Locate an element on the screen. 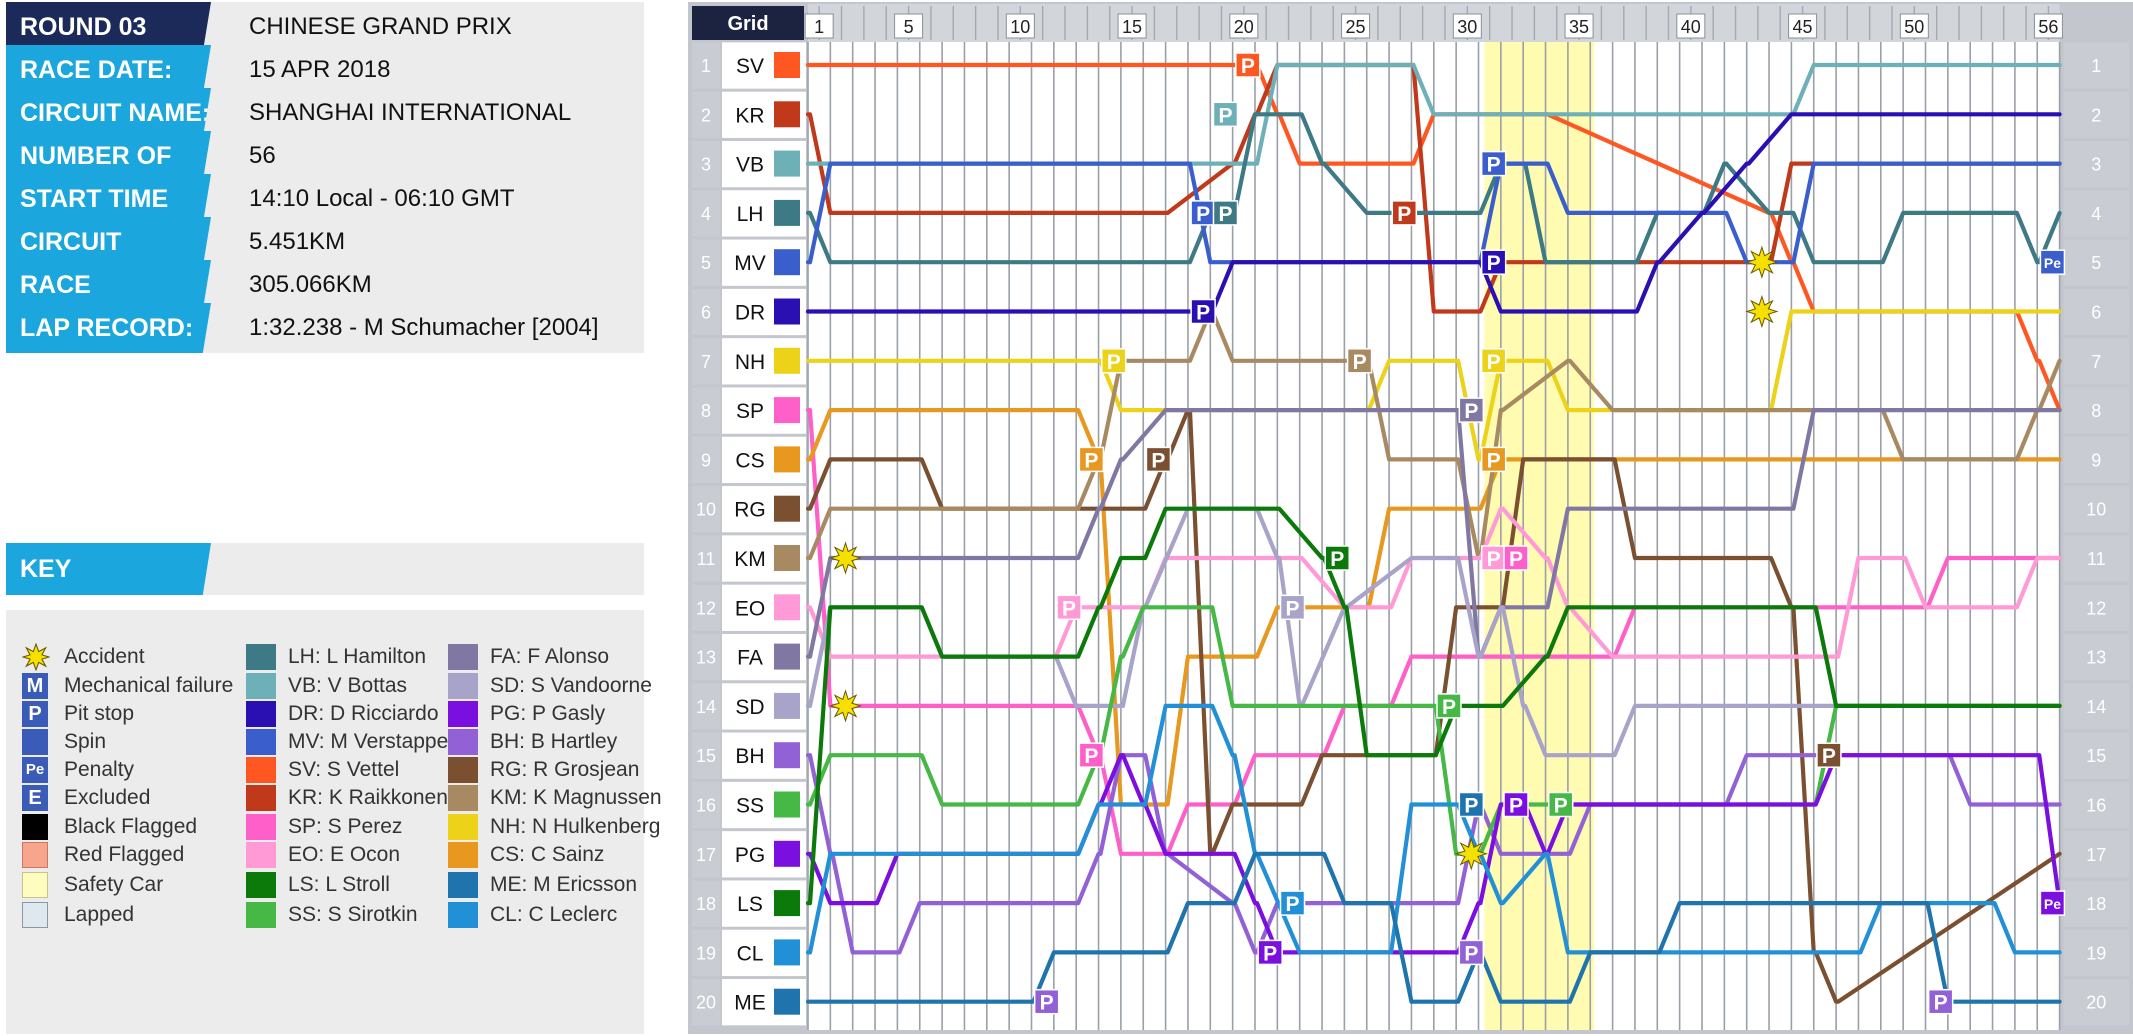 The image size is (2133, 1036). final-position-number: 17 is located at coordinates (2096, 855).